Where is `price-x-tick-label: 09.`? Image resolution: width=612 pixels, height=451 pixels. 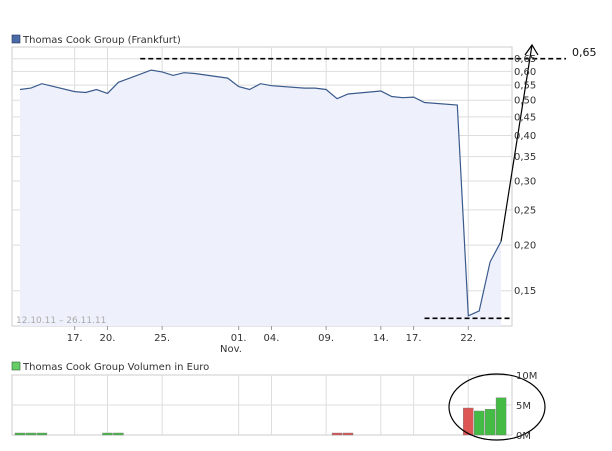
price-x-tick-label: 09. is located at coordinates (326, 338).